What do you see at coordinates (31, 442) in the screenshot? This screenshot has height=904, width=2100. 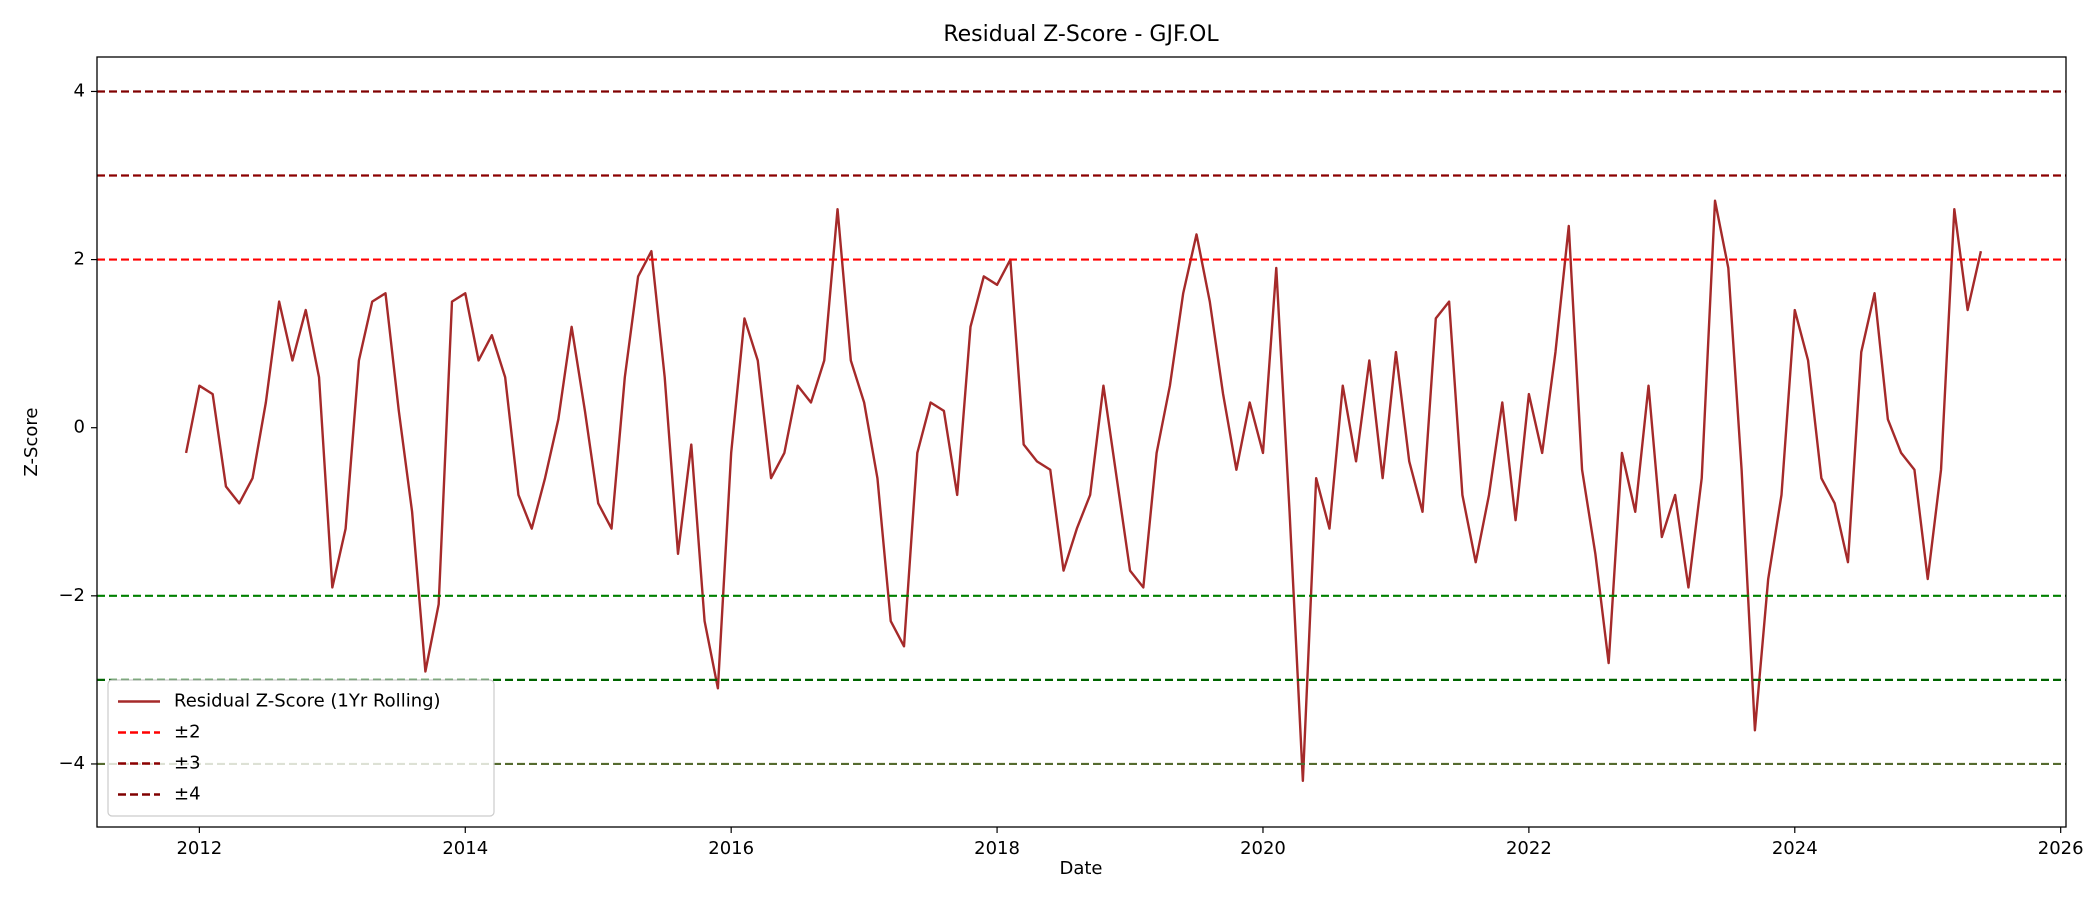 I see `y-axis-label: Z-Score` at bounding box center [31, 442].